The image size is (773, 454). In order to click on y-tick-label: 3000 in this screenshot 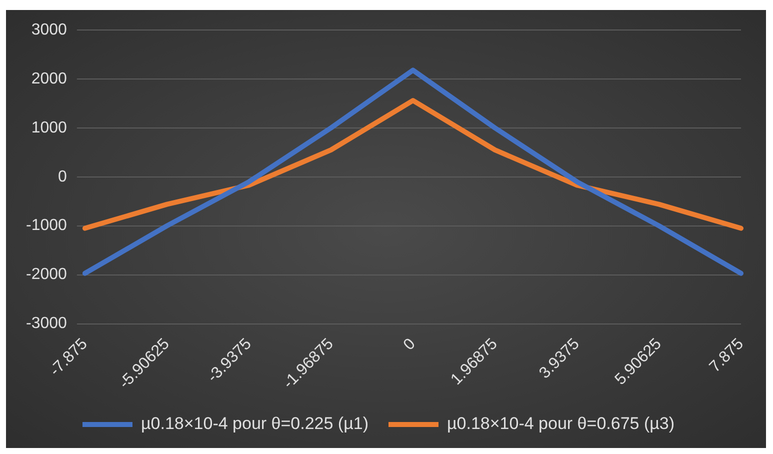, I will do `click(49, 29)`.